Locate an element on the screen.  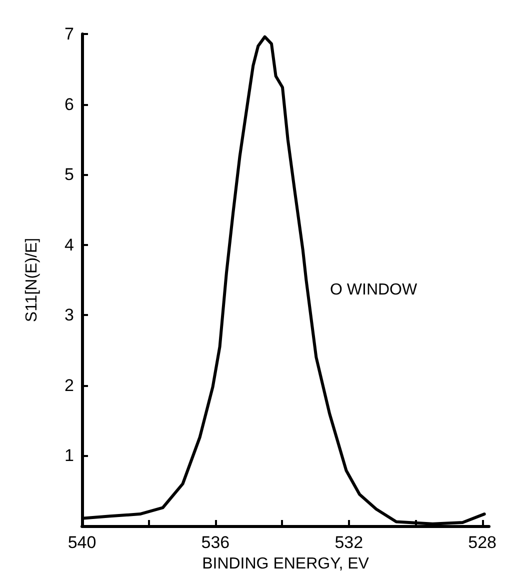
y-tick-label: 3 is located at coordinates (69, 315).